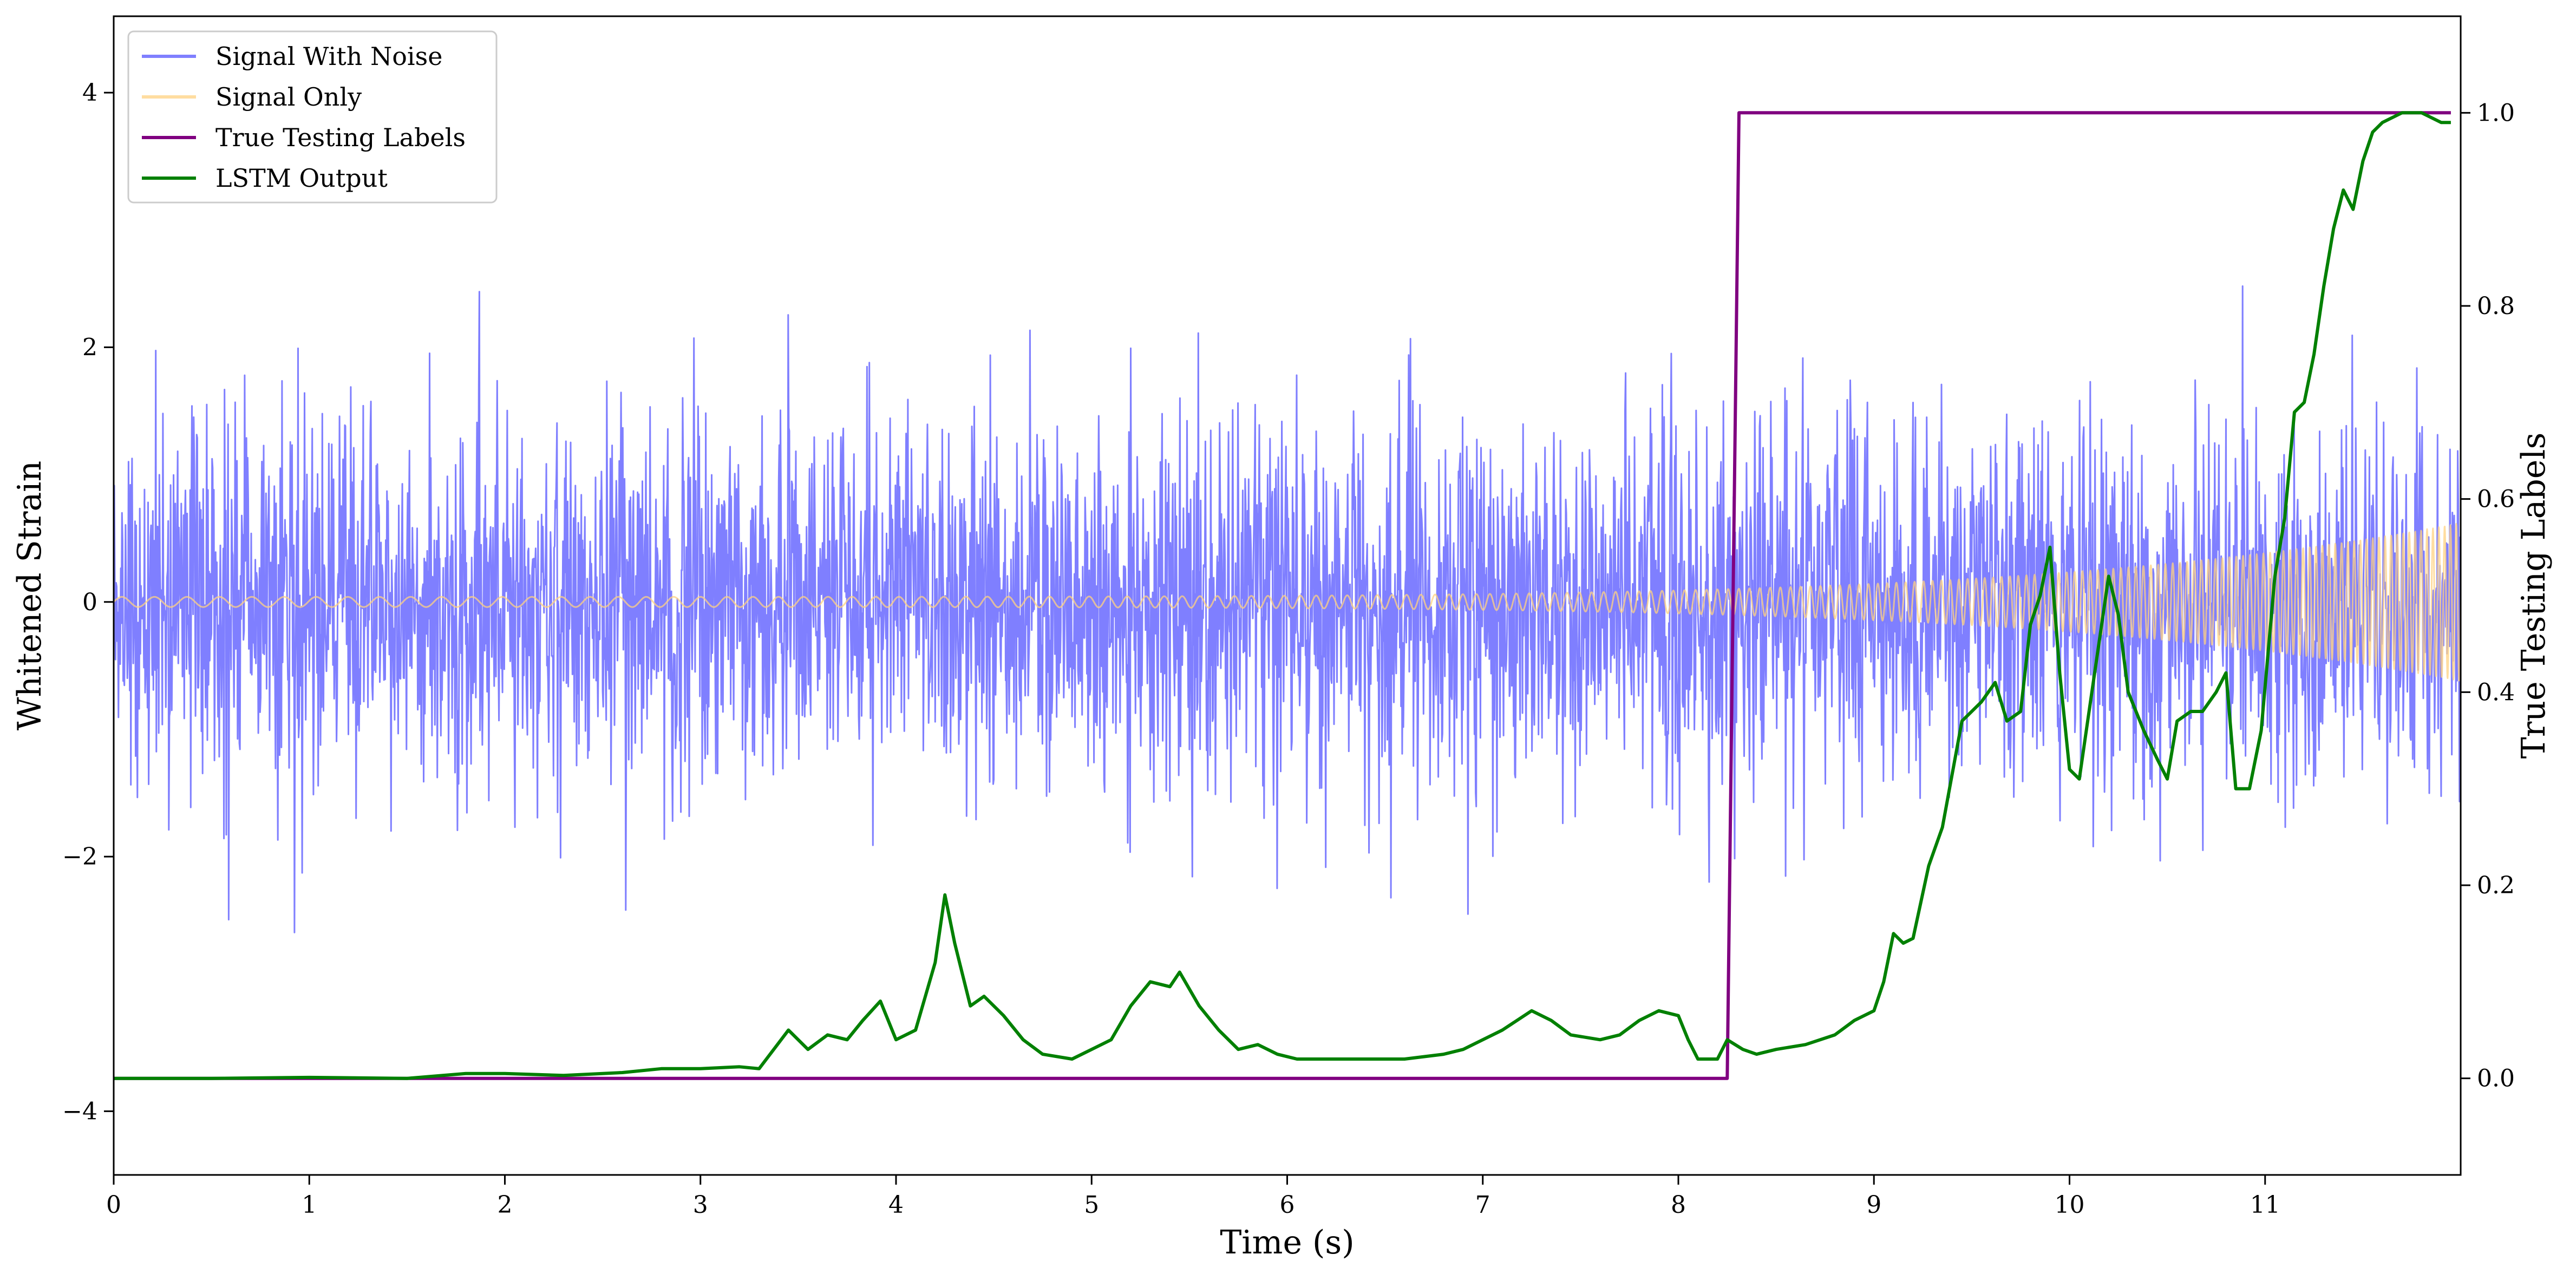 The width and height of the screenshot is (2576, 1274). I want to click on y-right-tick-label: 0.4, so click(2496, 692).